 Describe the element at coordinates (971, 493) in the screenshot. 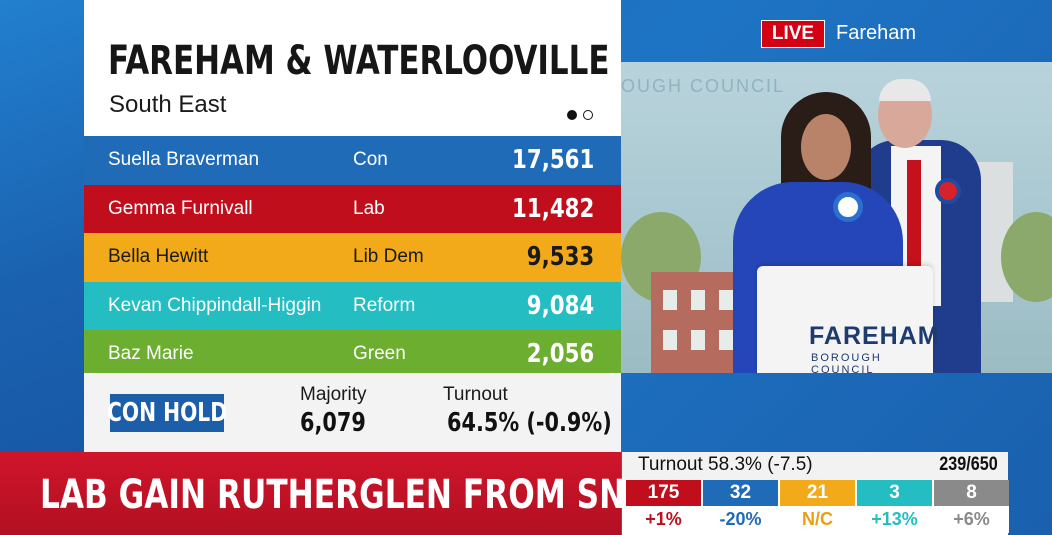

I see `party-seats: 8` at that location.